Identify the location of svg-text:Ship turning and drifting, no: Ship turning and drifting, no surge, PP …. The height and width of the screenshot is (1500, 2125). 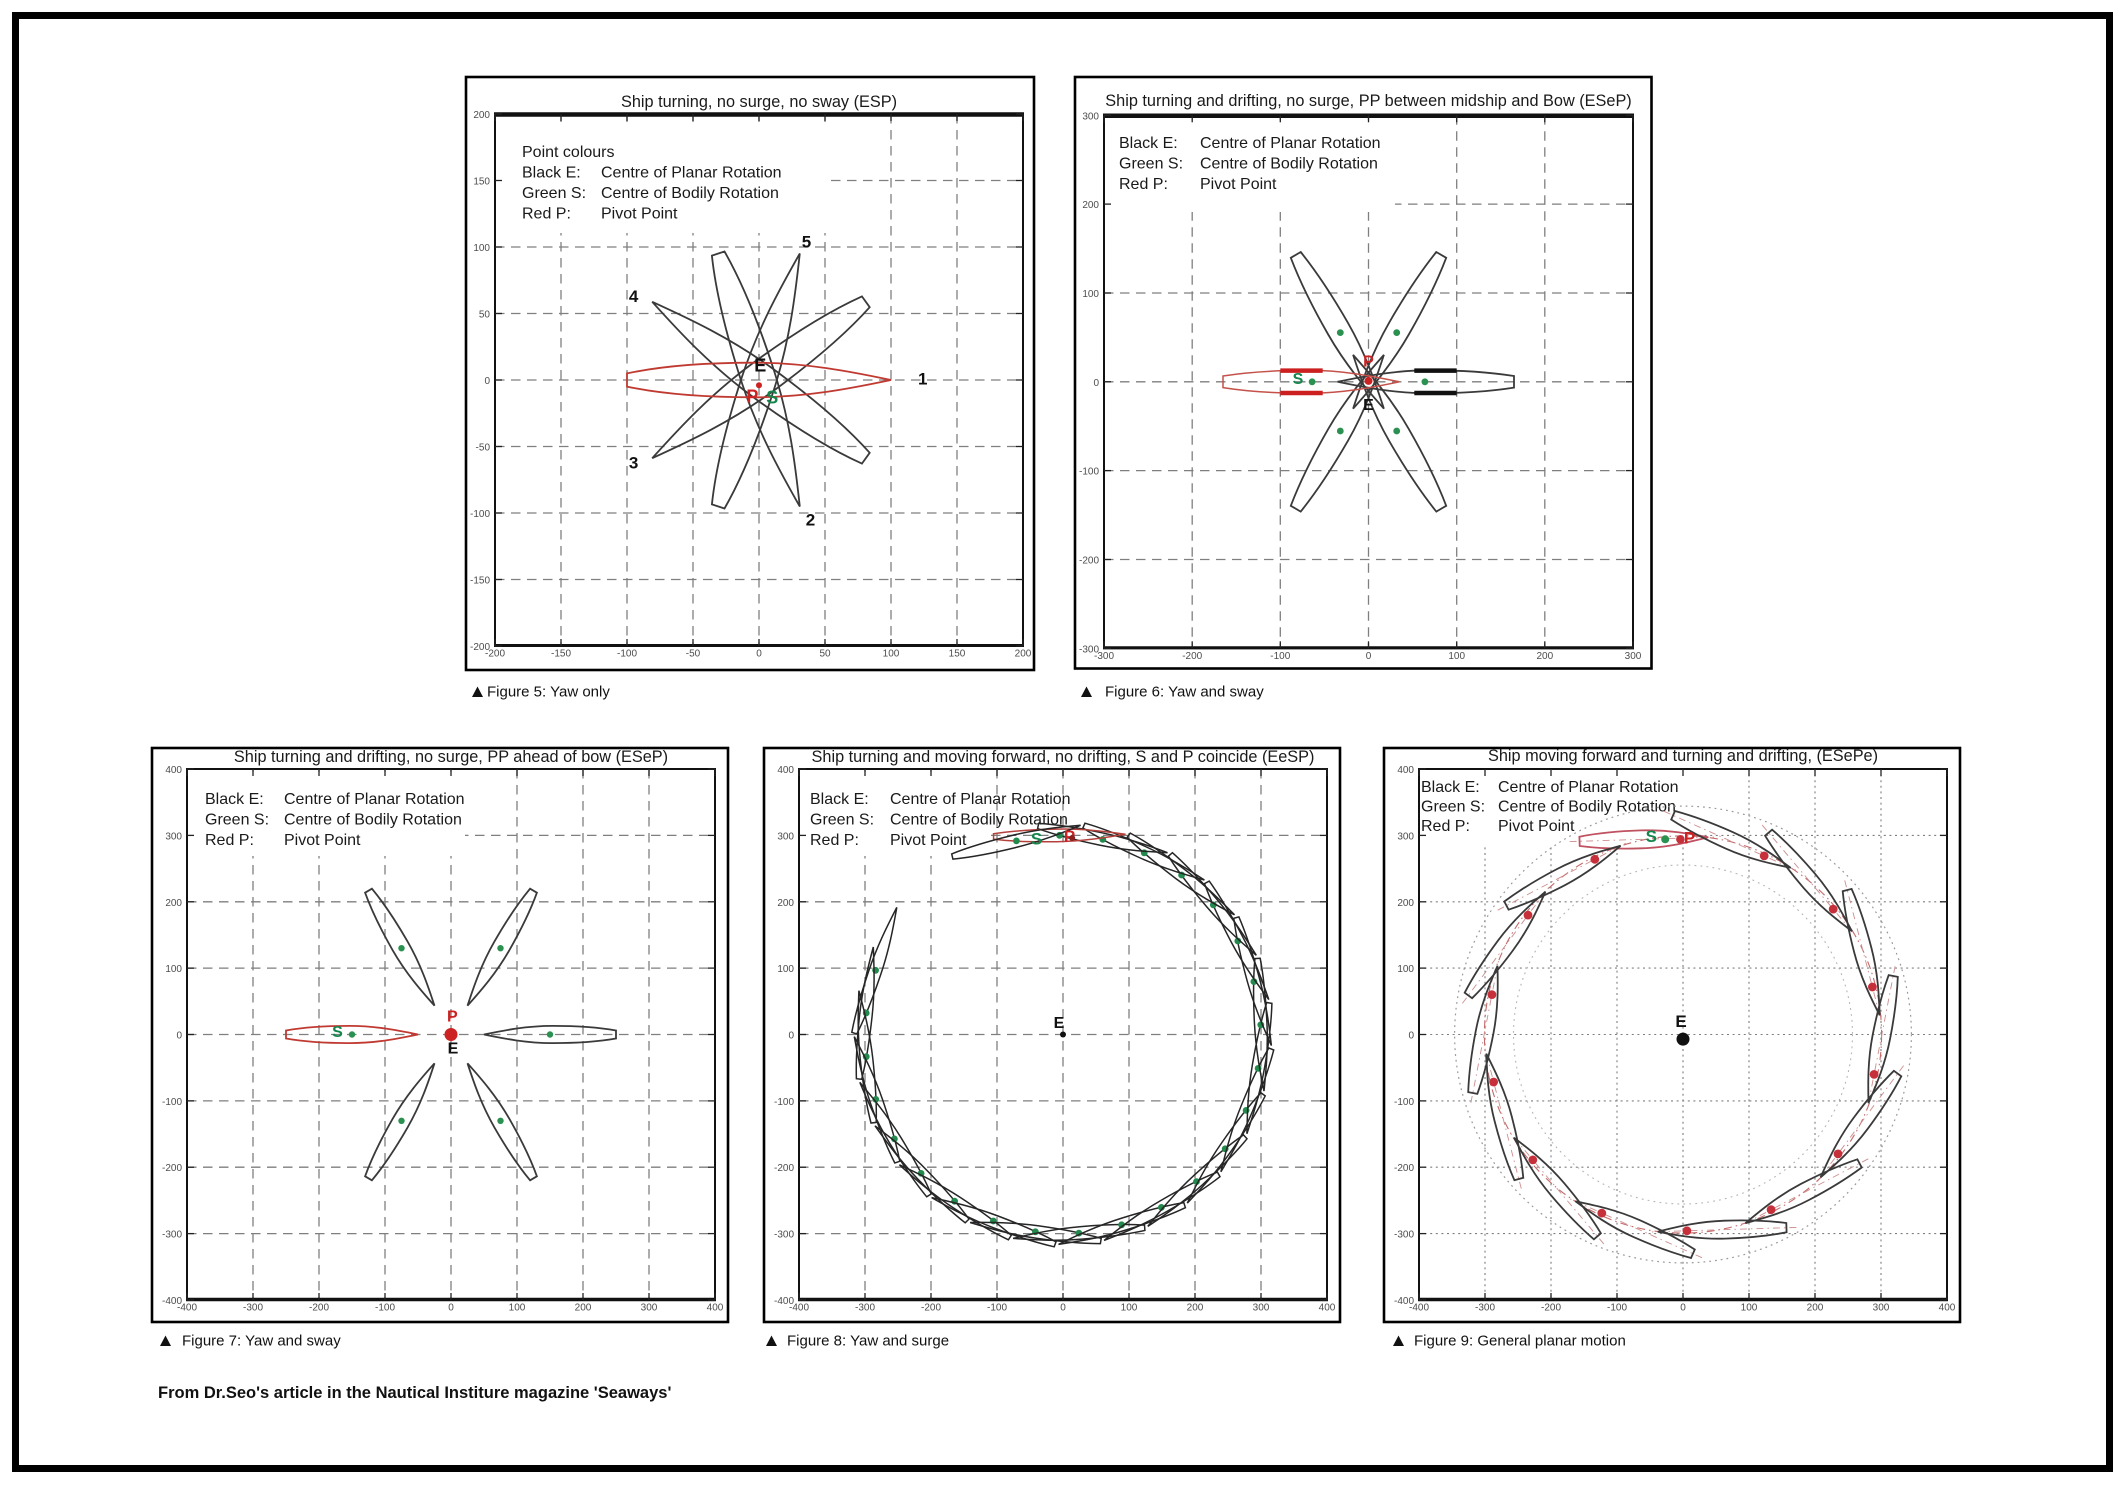
(1368, 101).